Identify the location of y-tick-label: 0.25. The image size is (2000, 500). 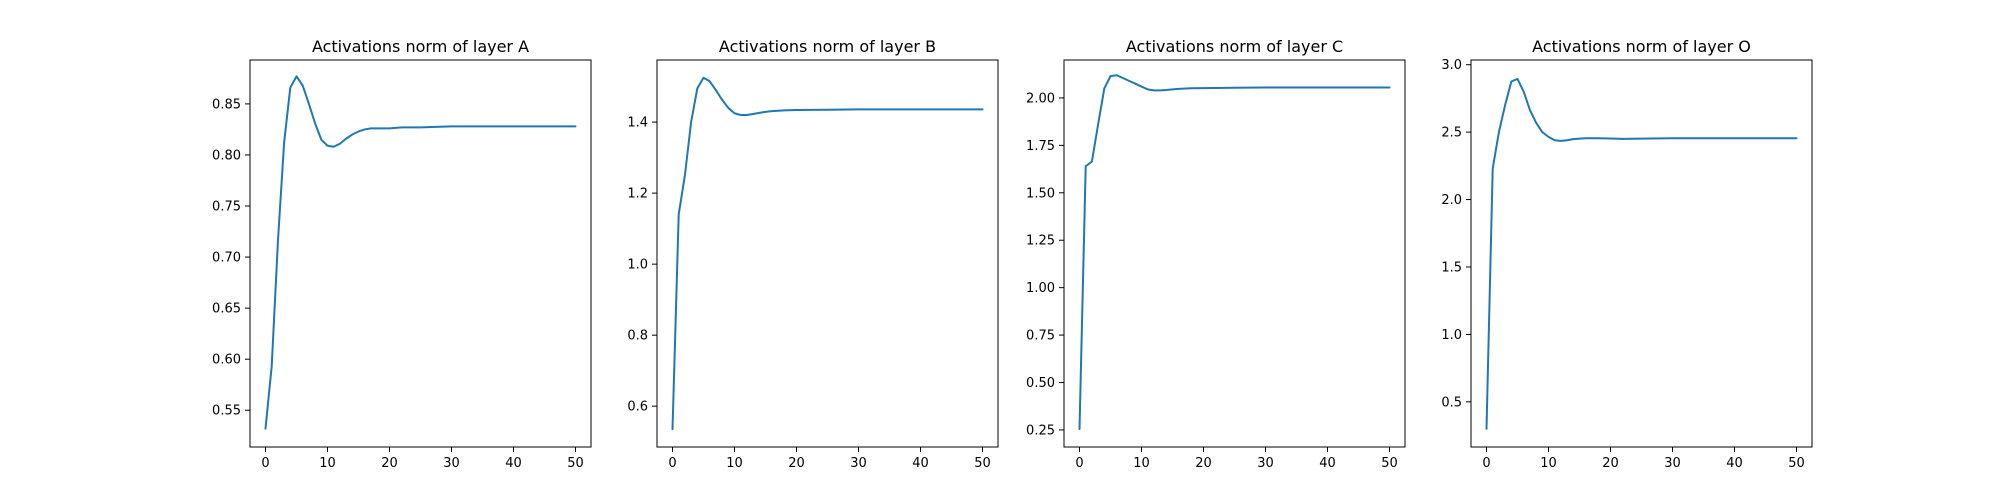
(1040, 430).